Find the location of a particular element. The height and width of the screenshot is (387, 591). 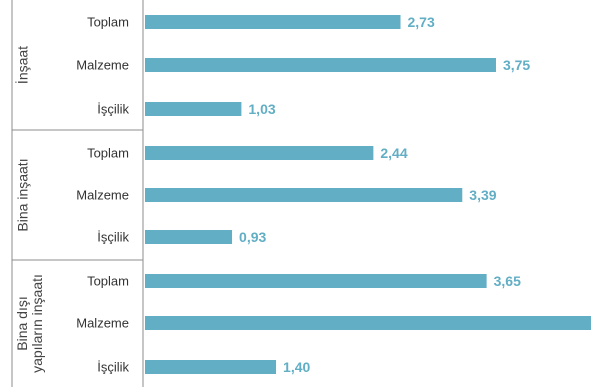

value-label: 2,44 is located at coordinates (393, 153).